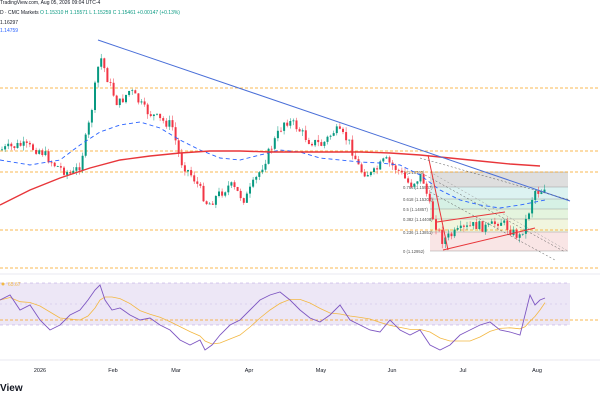  Describe the element at coordinates (438, 202) in the screenshot. I see `wedge-line` at that location.